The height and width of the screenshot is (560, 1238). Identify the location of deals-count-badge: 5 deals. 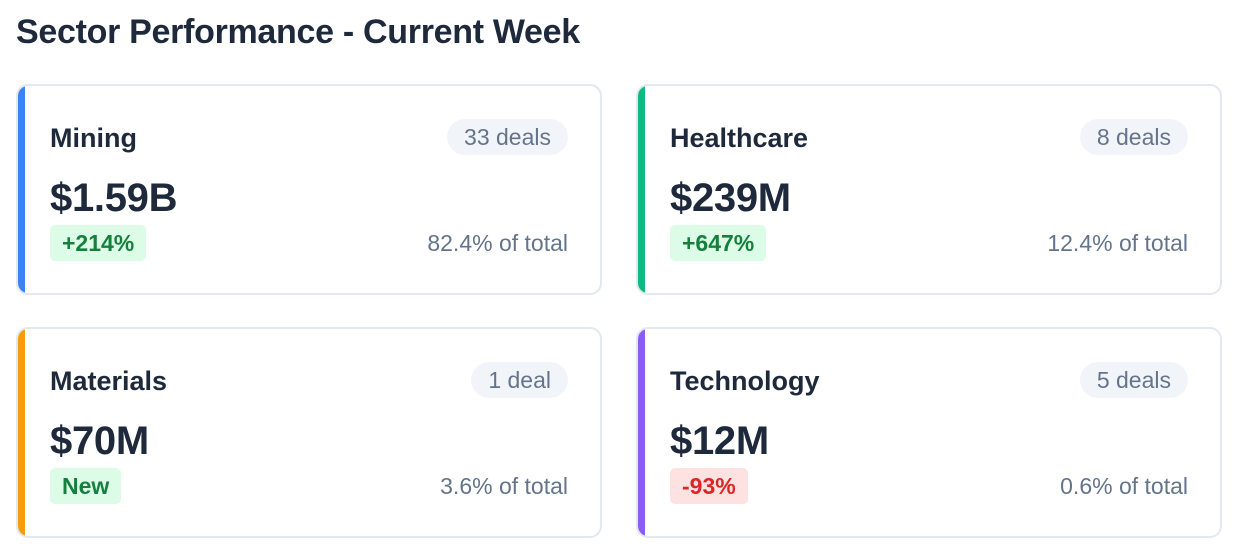
(1133, 380).